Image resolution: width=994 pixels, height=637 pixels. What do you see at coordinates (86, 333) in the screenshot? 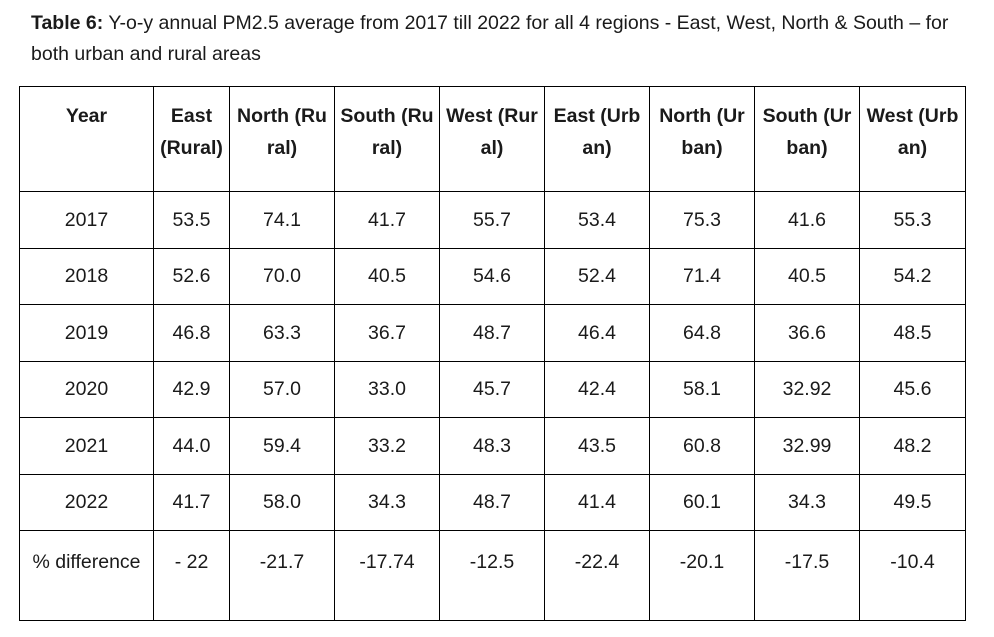
I see `year-cell: 2019` at bounding box center [86, 333].